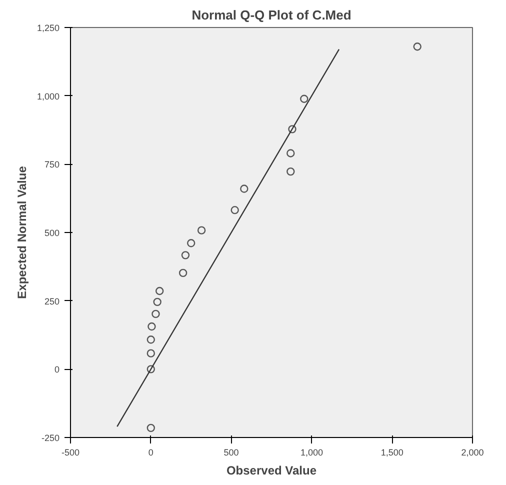  Describe the element at coordinates (271, 471) in the screenshot. I see `x-axis-title: Observed Value` at that location.